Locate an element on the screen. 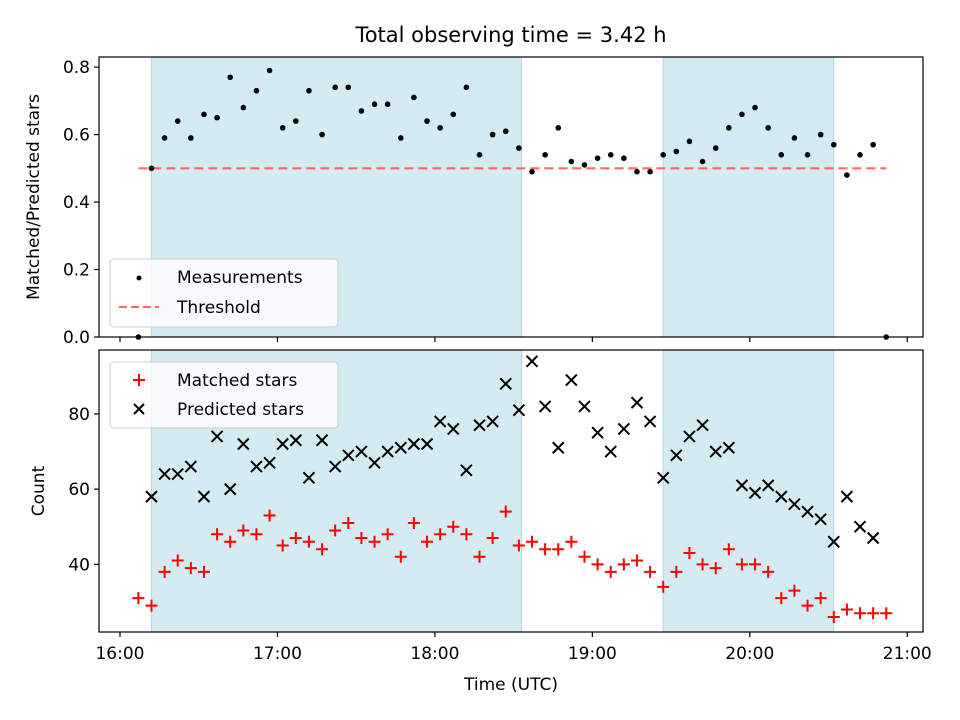 This screenshot has height=720, width=960. bottom-legend-box is located at coordinates (224, 395).